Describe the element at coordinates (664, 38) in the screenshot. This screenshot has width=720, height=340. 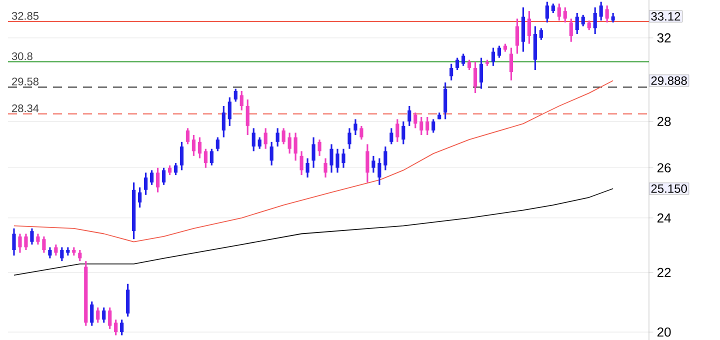
I see `y-tick-label: 32` at that location.